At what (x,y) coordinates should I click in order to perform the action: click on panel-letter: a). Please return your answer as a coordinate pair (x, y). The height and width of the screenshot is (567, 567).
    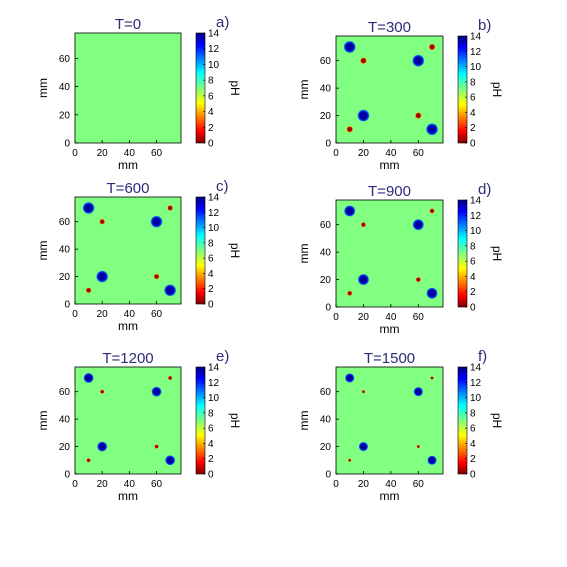
    Looking at the image, I should click on (222, 22).